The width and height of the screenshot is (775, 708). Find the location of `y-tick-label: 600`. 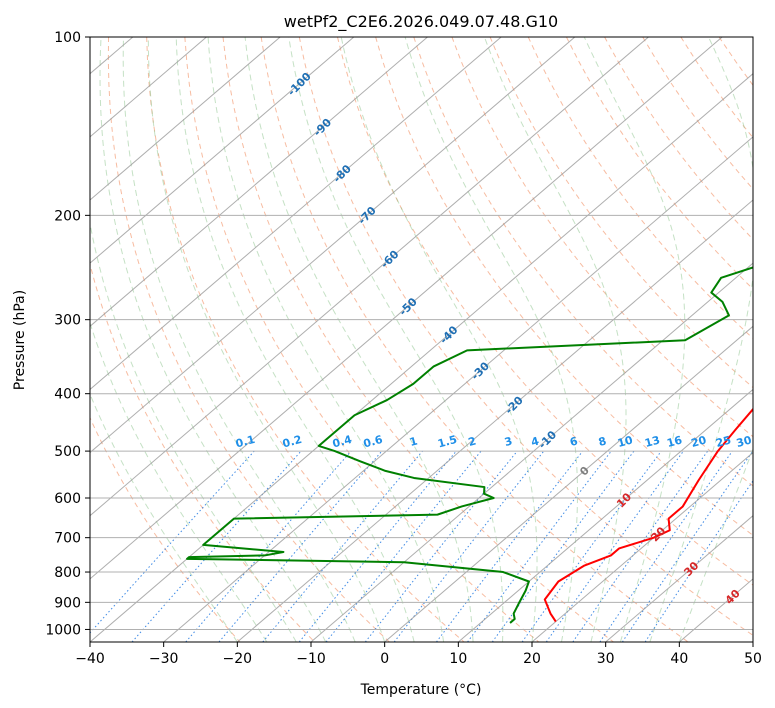

y-tick-label: 600 is located at coordinates (67, 499).